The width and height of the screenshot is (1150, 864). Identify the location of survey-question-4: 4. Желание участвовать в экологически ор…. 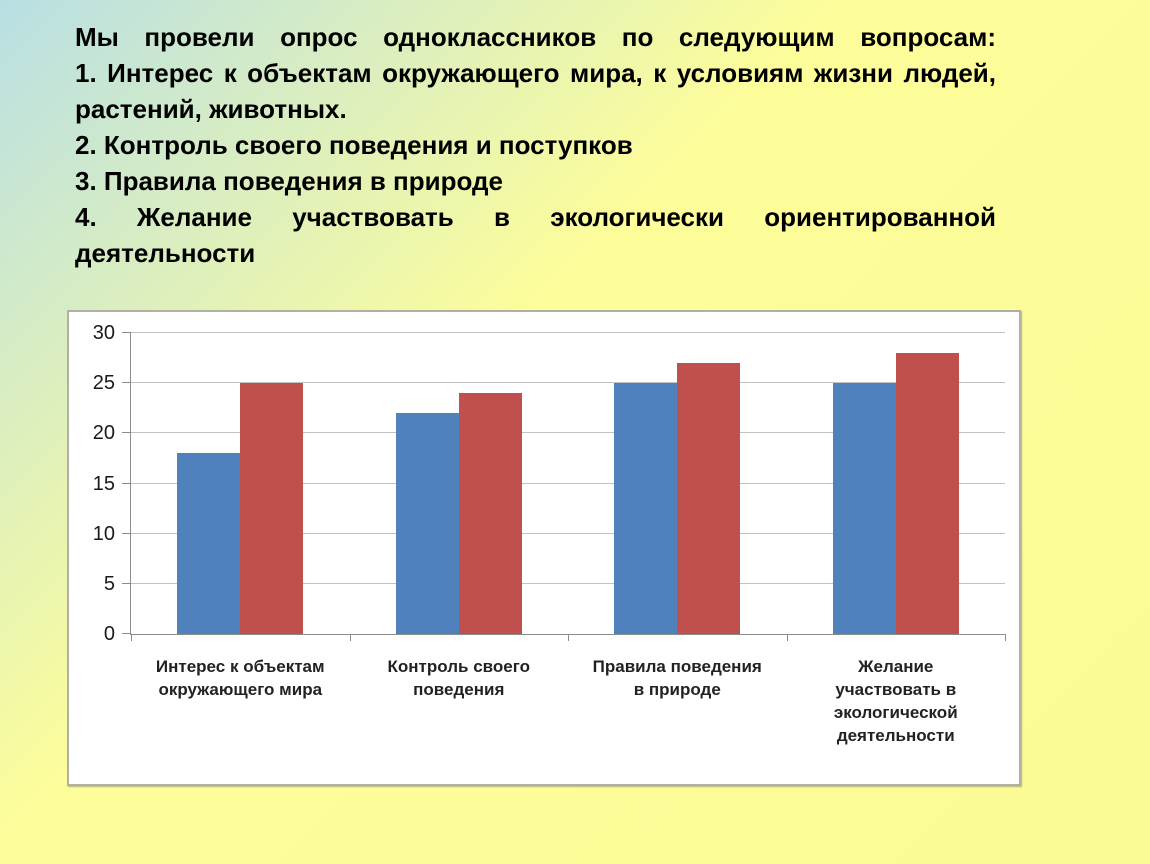
(535, 235).